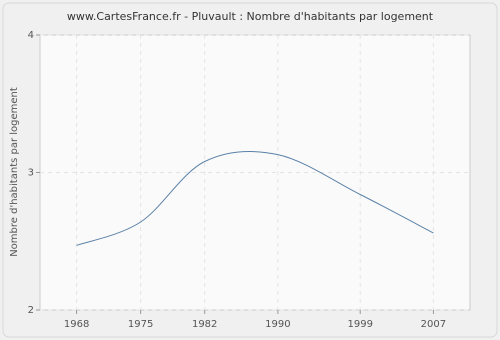  What do you see at coordinates (433, 324) in the screenshot?
I see `x-tick-label: 2007` at bounding box center [433, 324].